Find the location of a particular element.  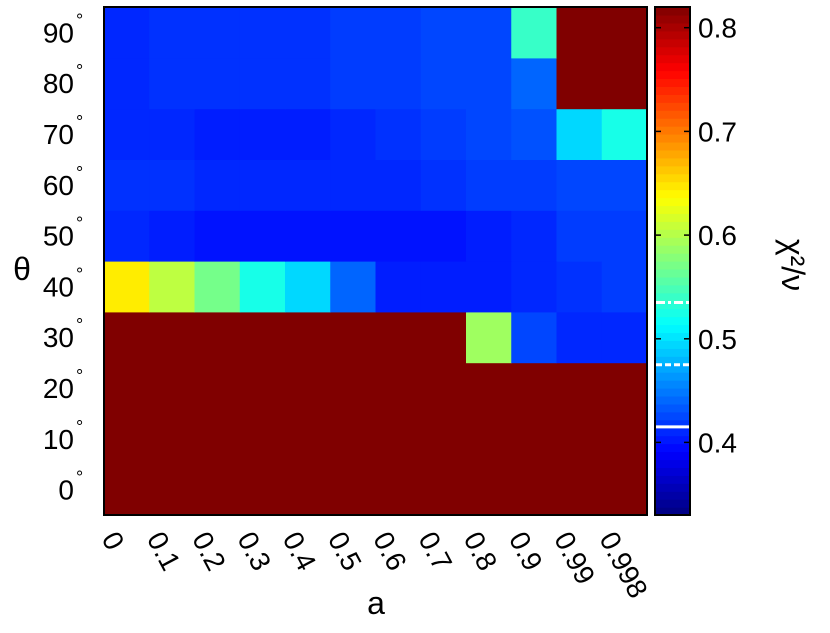

x-tick-label: 0.5 is located at coordinates (345, 551).